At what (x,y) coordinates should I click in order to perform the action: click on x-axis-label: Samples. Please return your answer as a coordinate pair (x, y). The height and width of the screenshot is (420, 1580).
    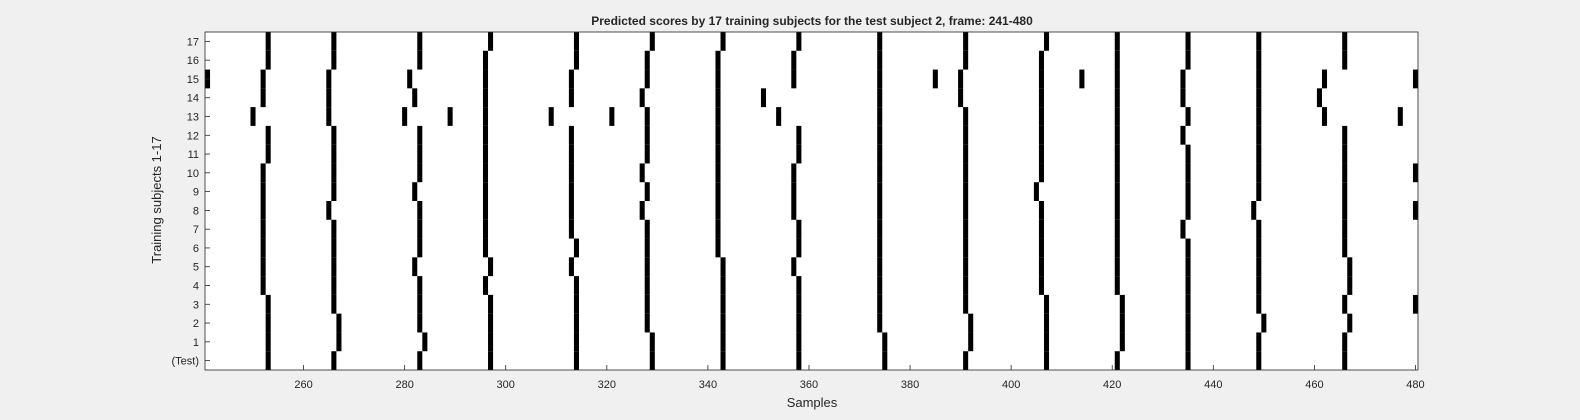
    Looking at the image, I should click on (812, 402).